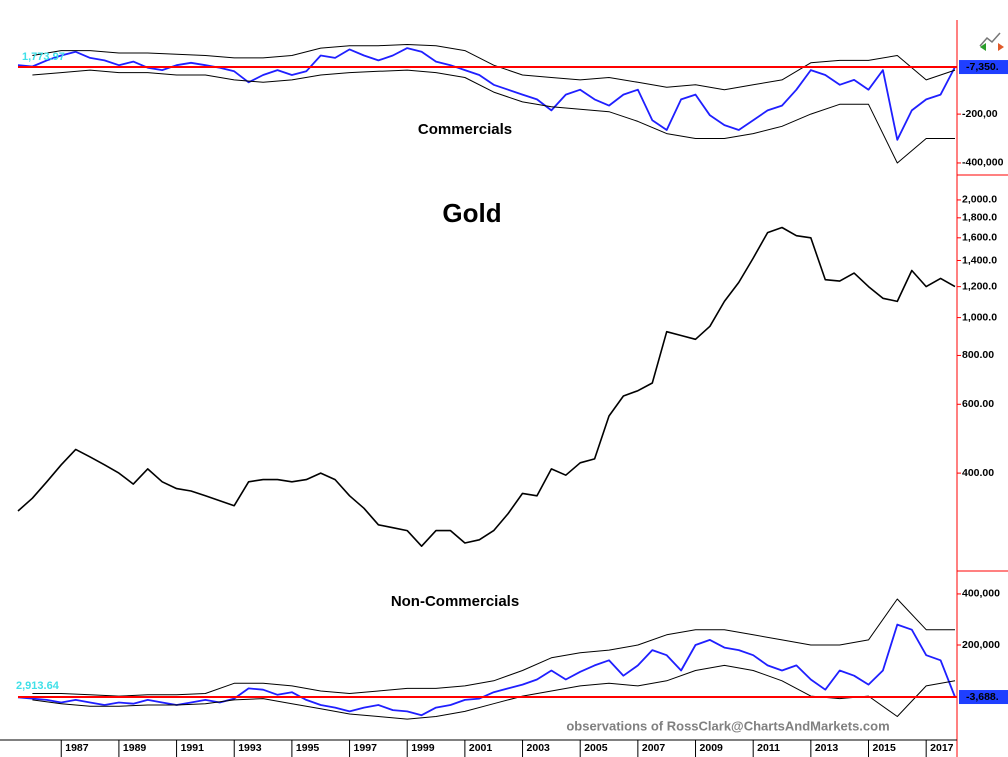  What do you see at coordinates (250, 748) in the screenshot?
I see `x-tick-label: 1993` at bounding box center [250, 748].